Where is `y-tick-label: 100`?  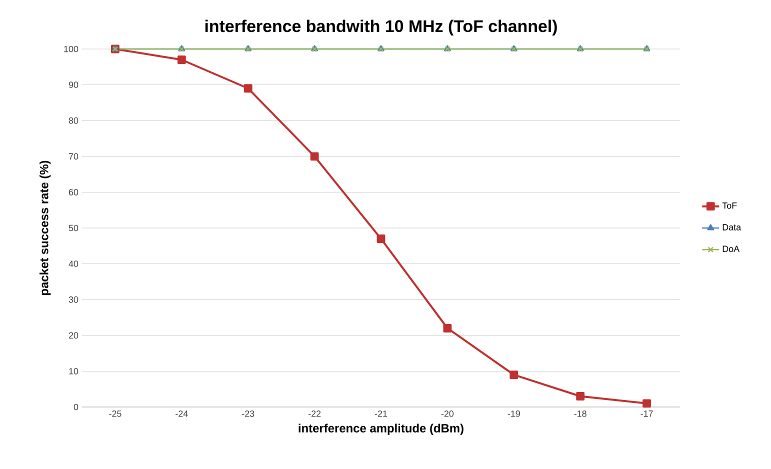
y-tick-label: 100 is located at coordinates (71, 49).